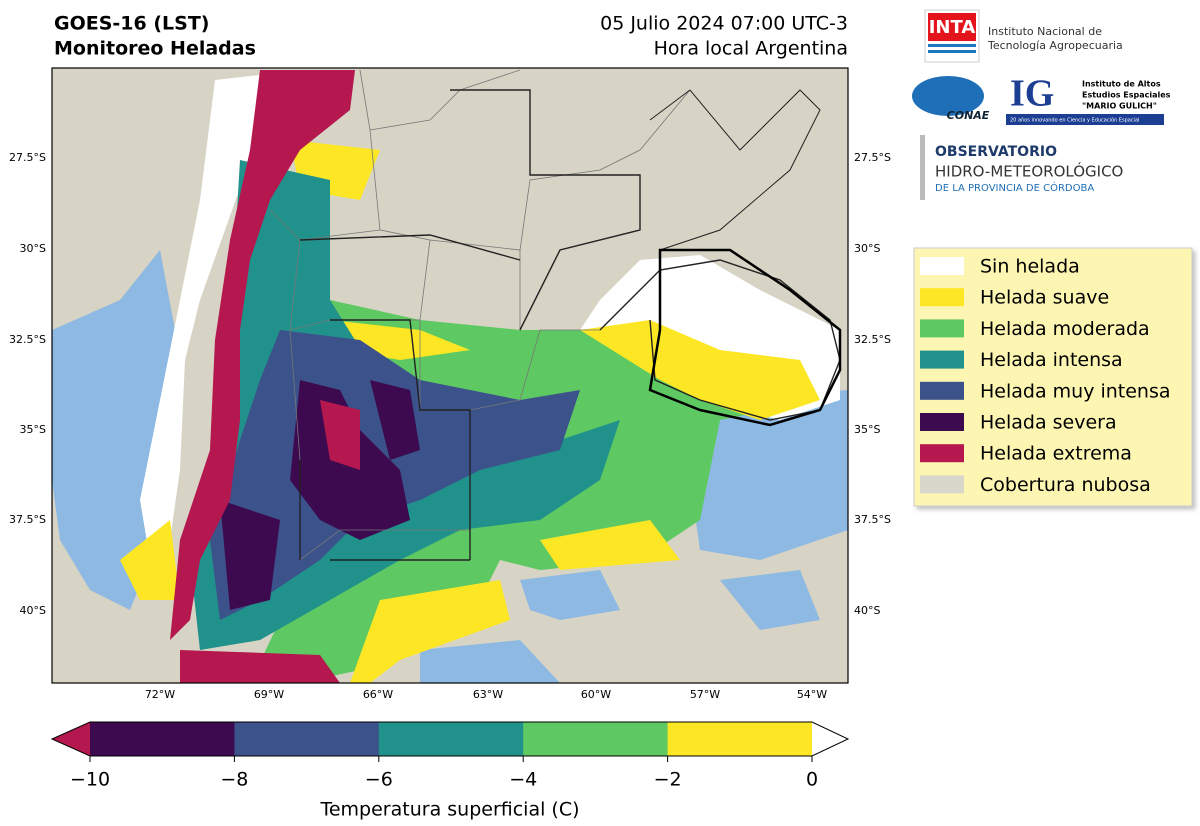 This screenshot has height=826, width=1200. Describe the element at coordinates (948, 96) in the screenshot. I see `conae-globe` at that location.